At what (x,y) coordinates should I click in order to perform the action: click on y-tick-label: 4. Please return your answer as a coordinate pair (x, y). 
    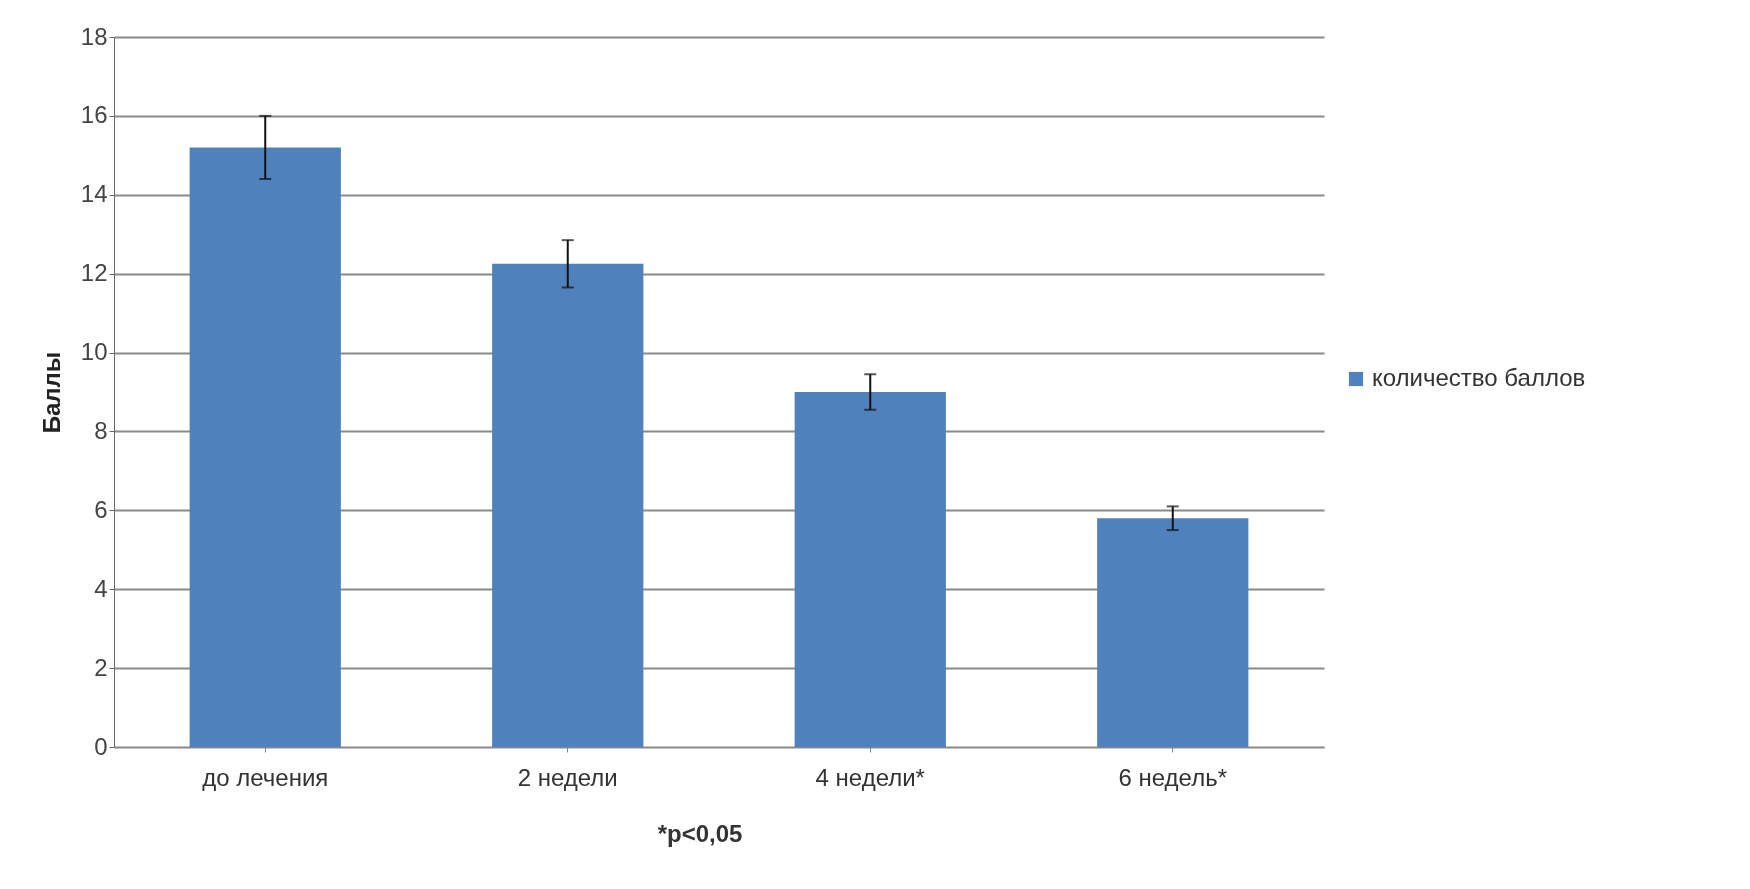
    Looking at the image, I should click on (101, 588).